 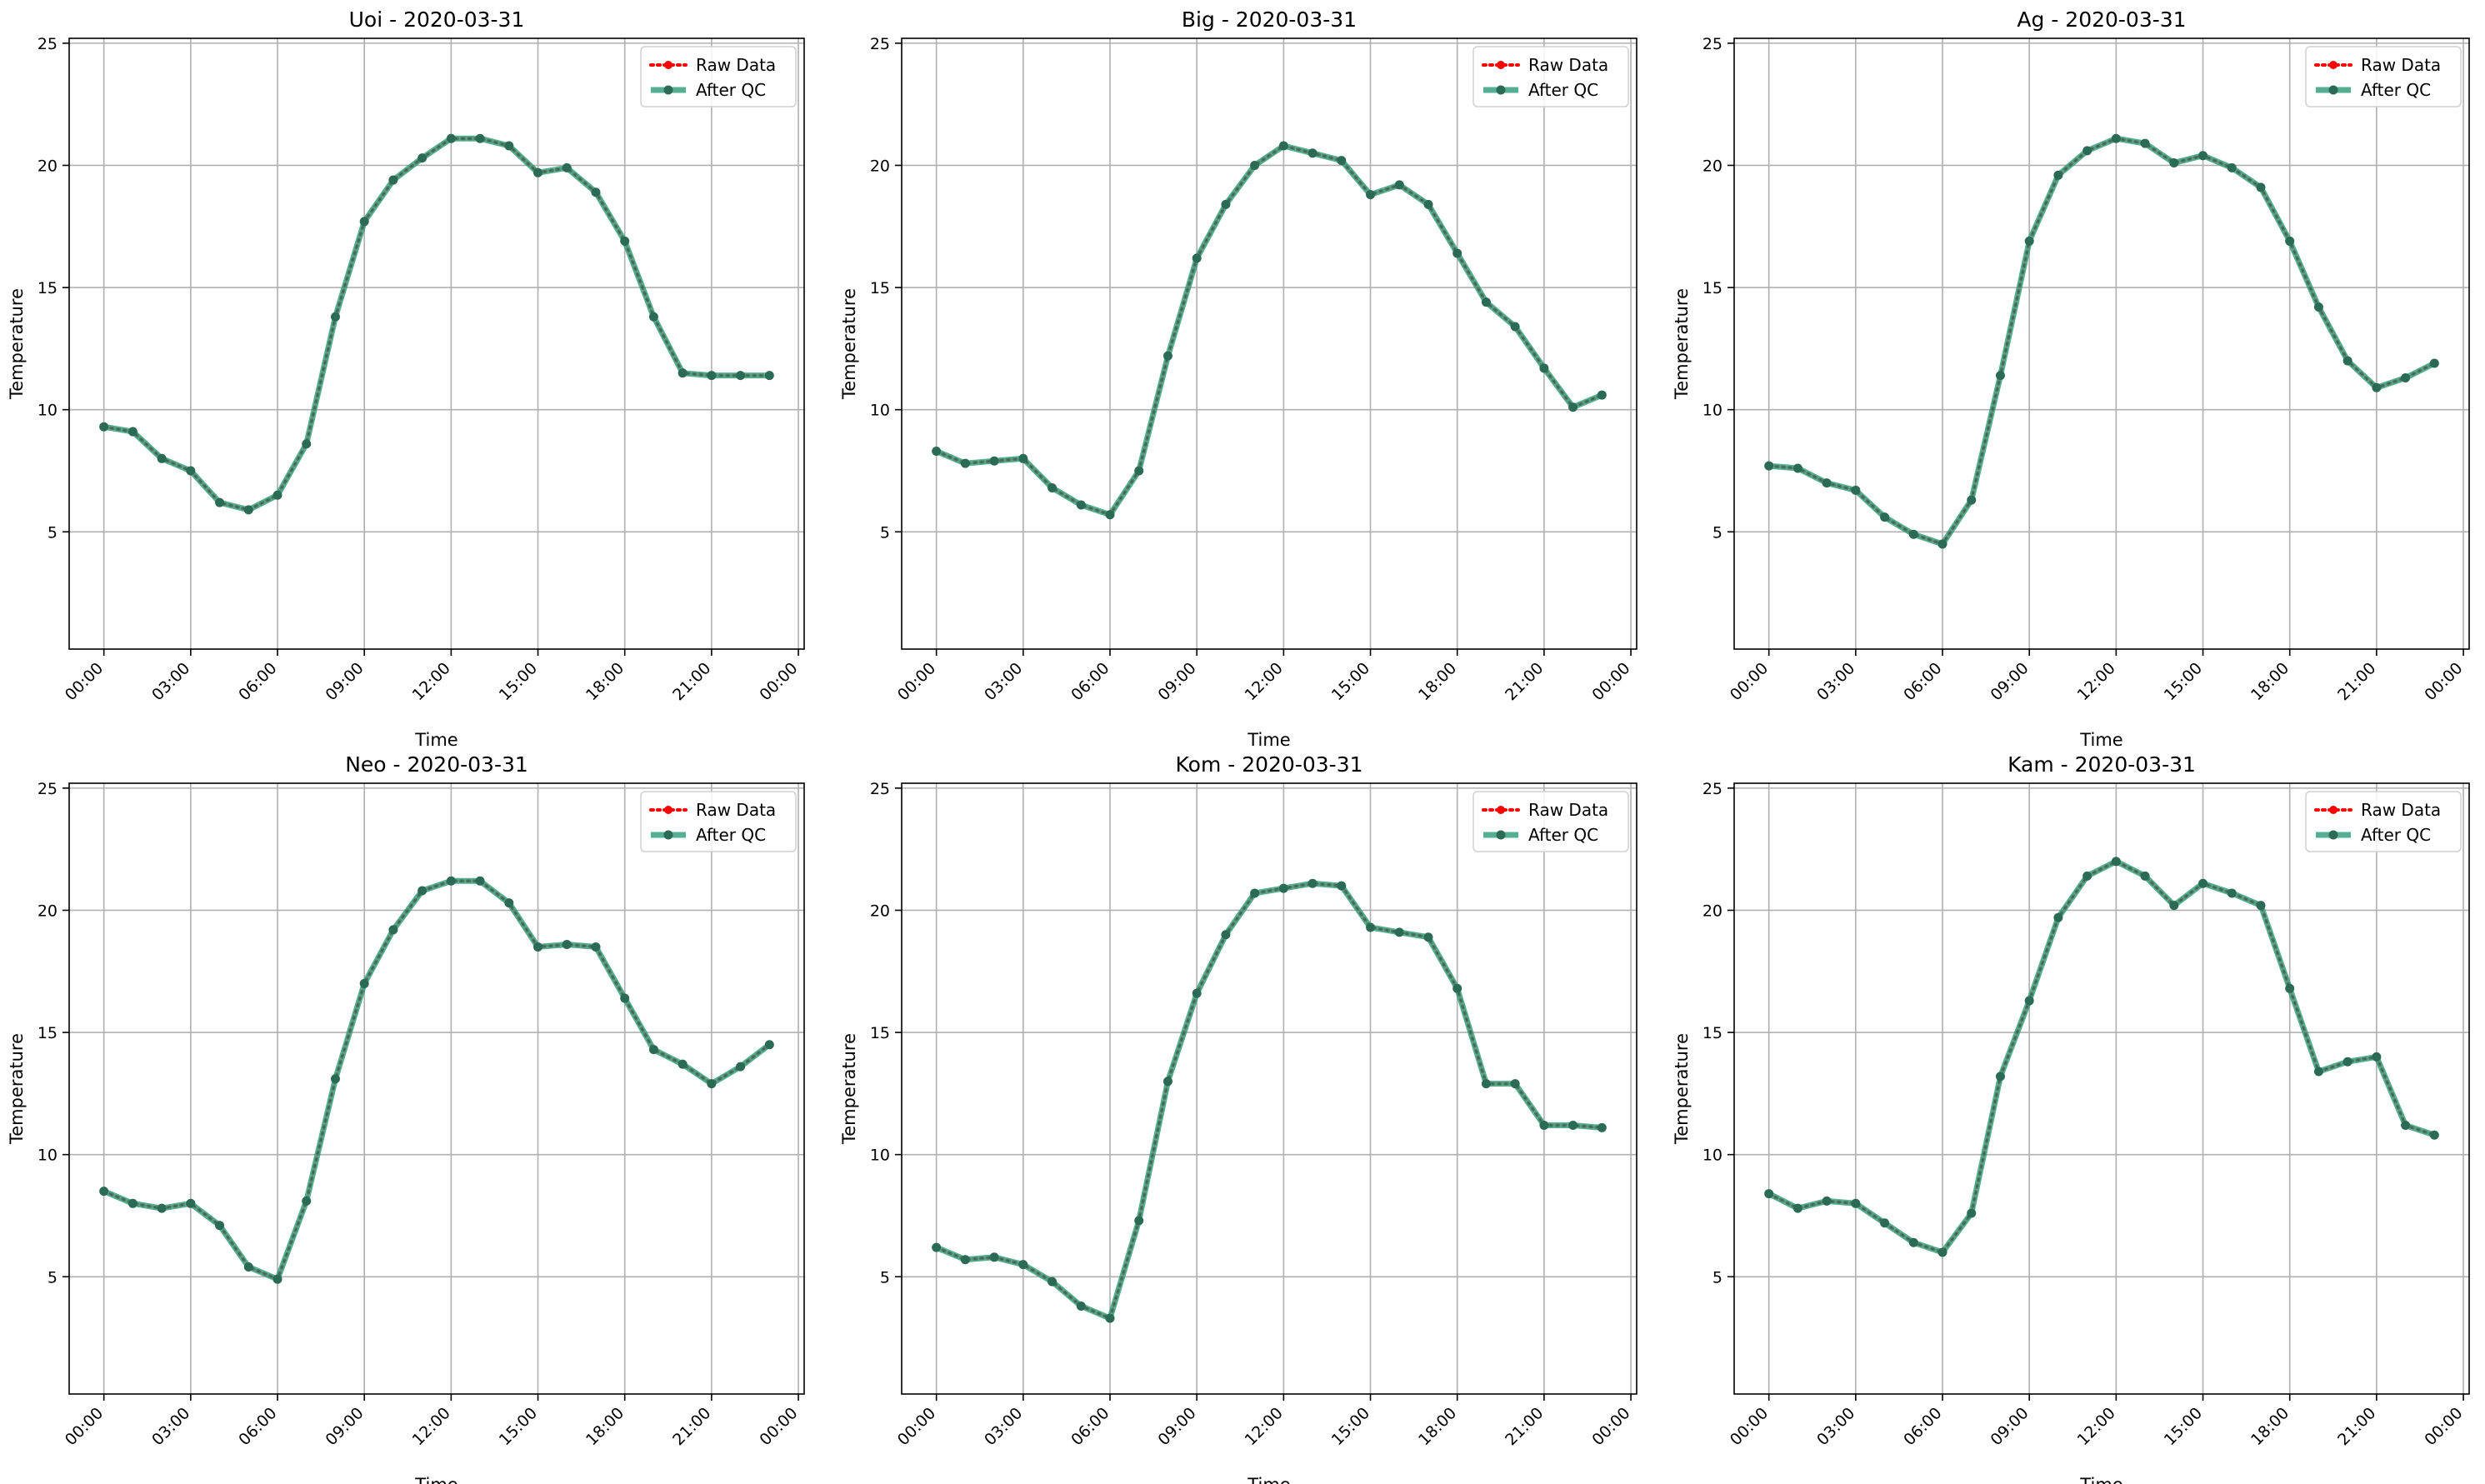 What do you see at coordinates (736, 65) in the screenshot?
I see `legend-label-raw-data: Raw Data` at bounding box center [736, 65].